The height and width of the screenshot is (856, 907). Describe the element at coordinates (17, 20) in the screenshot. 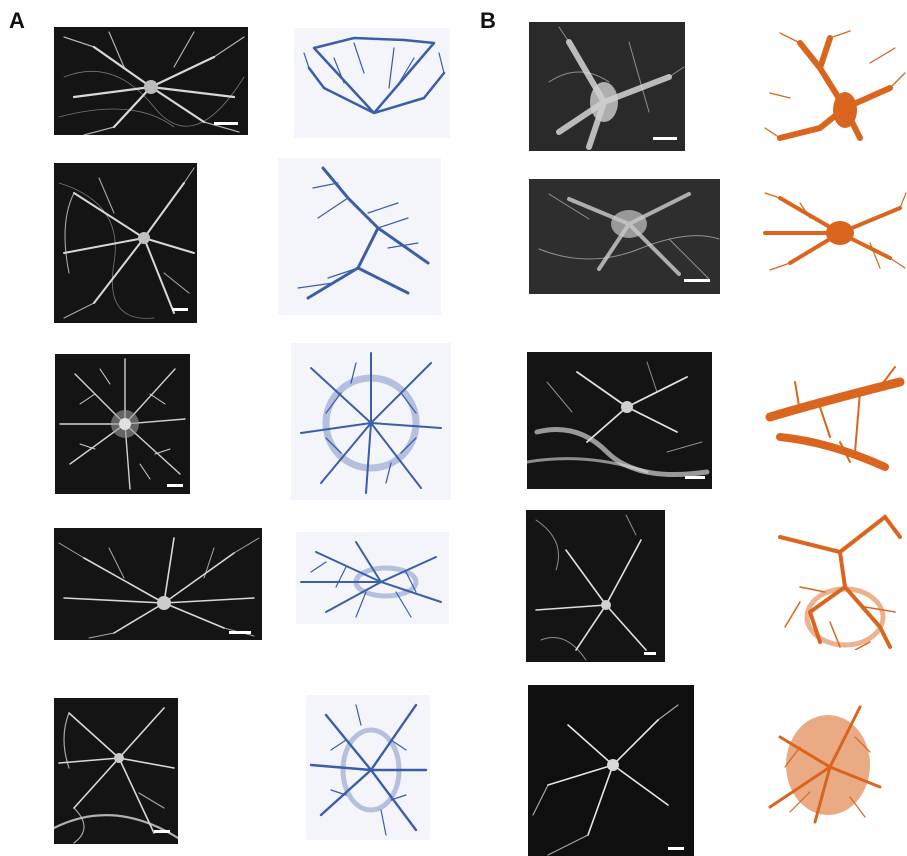

I see `panel-a-label: A` at that location.